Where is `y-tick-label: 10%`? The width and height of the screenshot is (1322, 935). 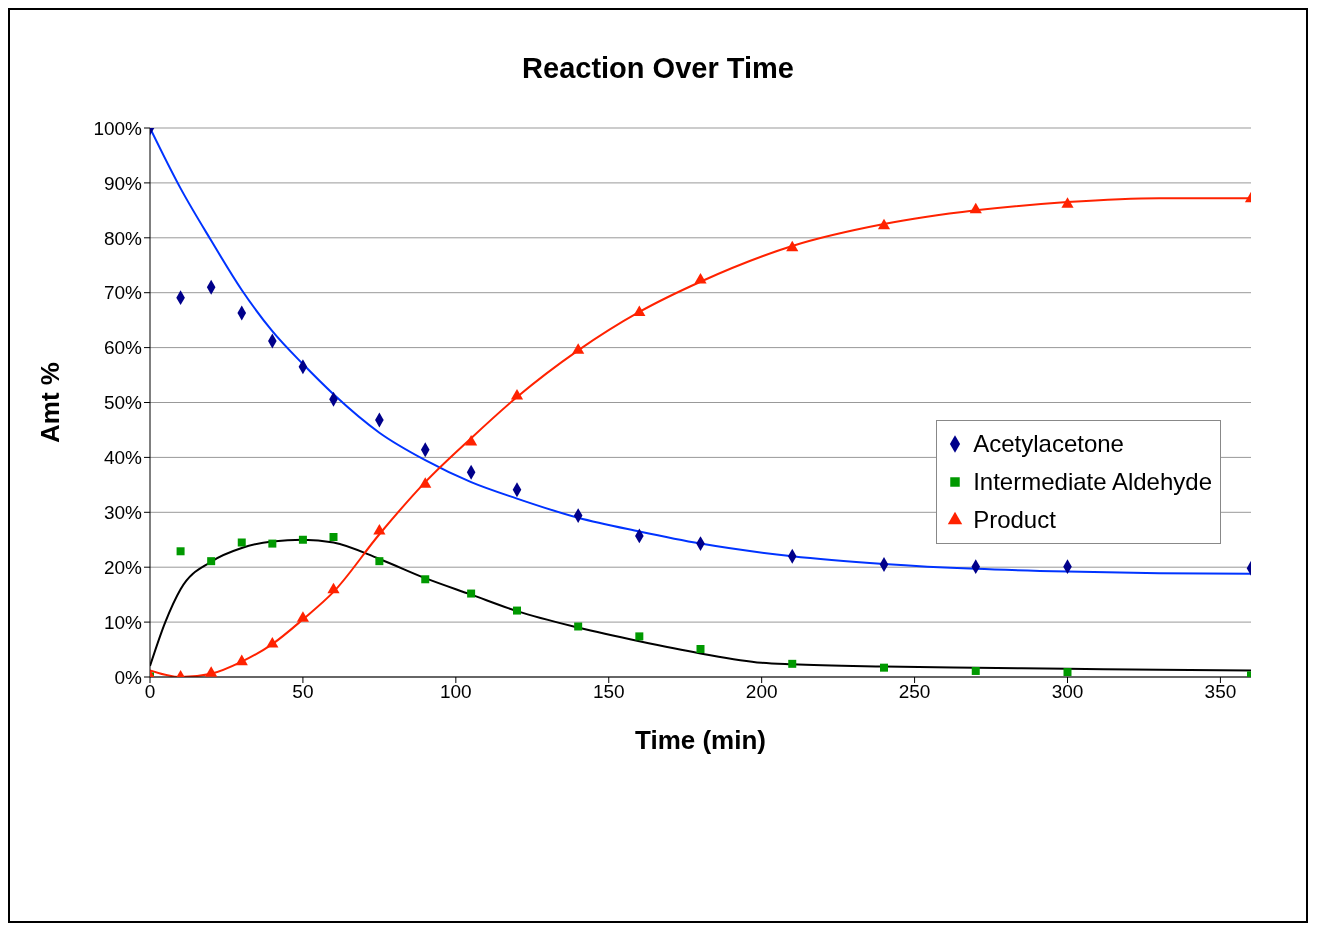
y-tick-label: 10% is located at coordinates (123, 622).